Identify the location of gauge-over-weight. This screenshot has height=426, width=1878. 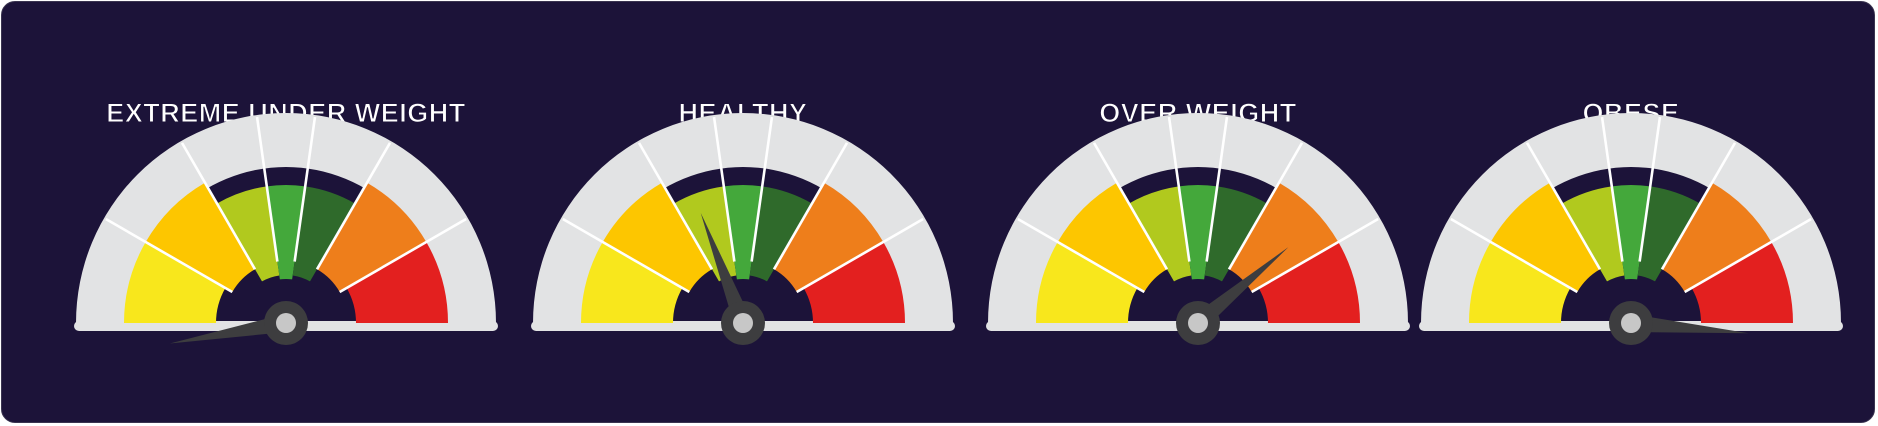
(1198, 229).